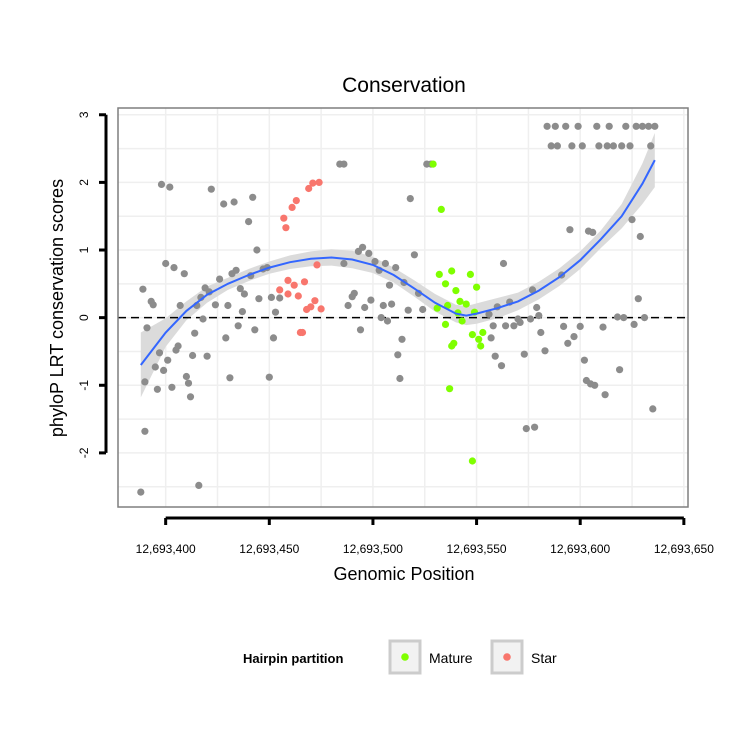 This screenshot has width=750, height=750. What do you see at coordinates (166, 549) in the screenshot?
I see `x-tick-label: 12,693,400` at bounding box center [166, 549].